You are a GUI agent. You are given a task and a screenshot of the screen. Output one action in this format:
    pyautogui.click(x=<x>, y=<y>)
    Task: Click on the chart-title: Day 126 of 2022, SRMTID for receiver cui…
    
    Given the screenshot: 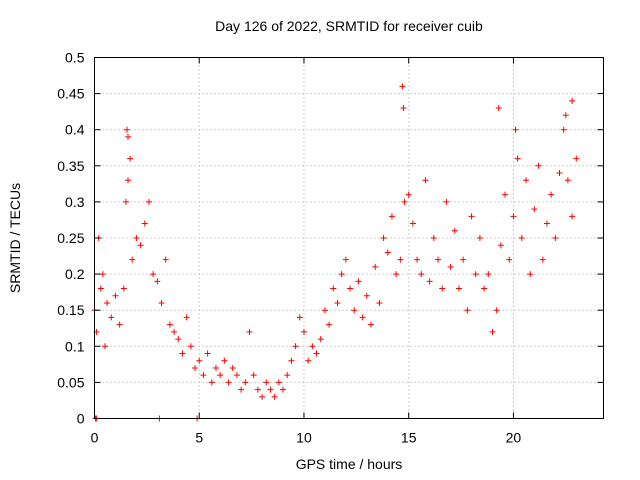 What is the action you would take?
    pyautogui.click(x=349, y=26)
    